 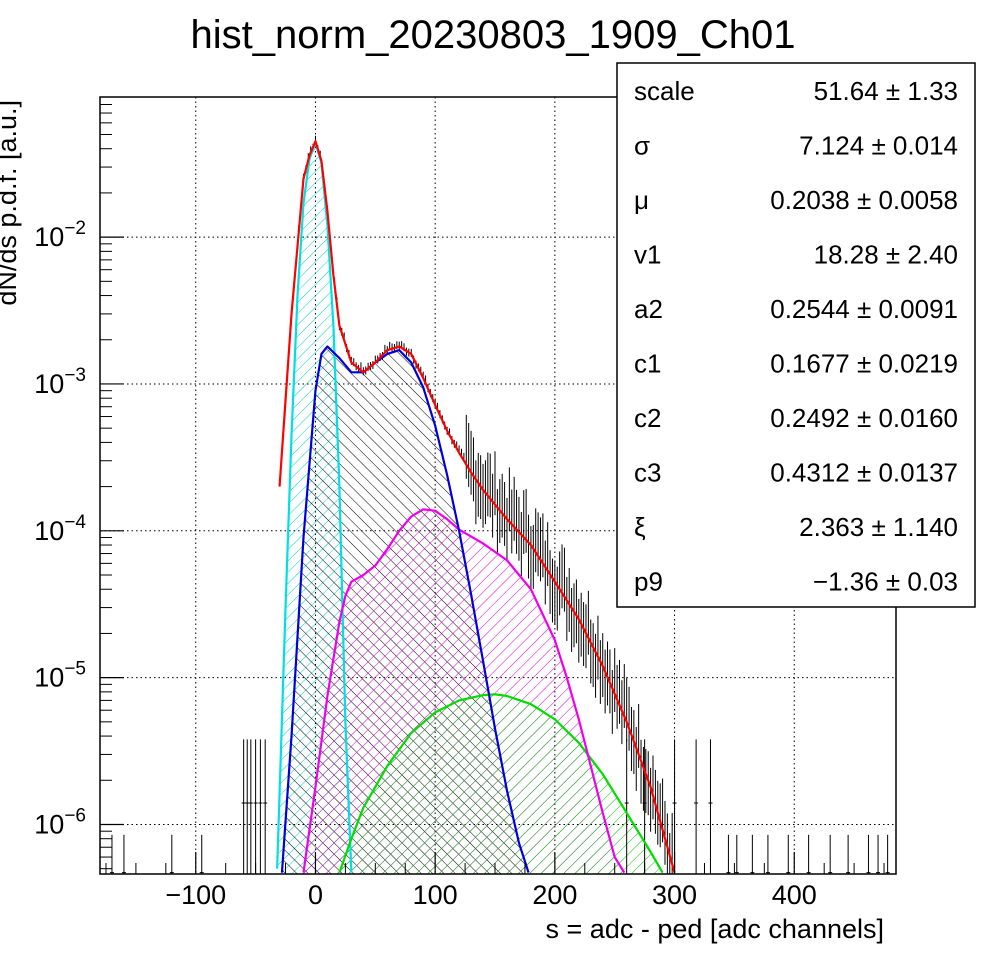 What do you see at coordinates (647, 364) in the screenshot?
I see `stat-name: c1` at bounding box center [647, 364].